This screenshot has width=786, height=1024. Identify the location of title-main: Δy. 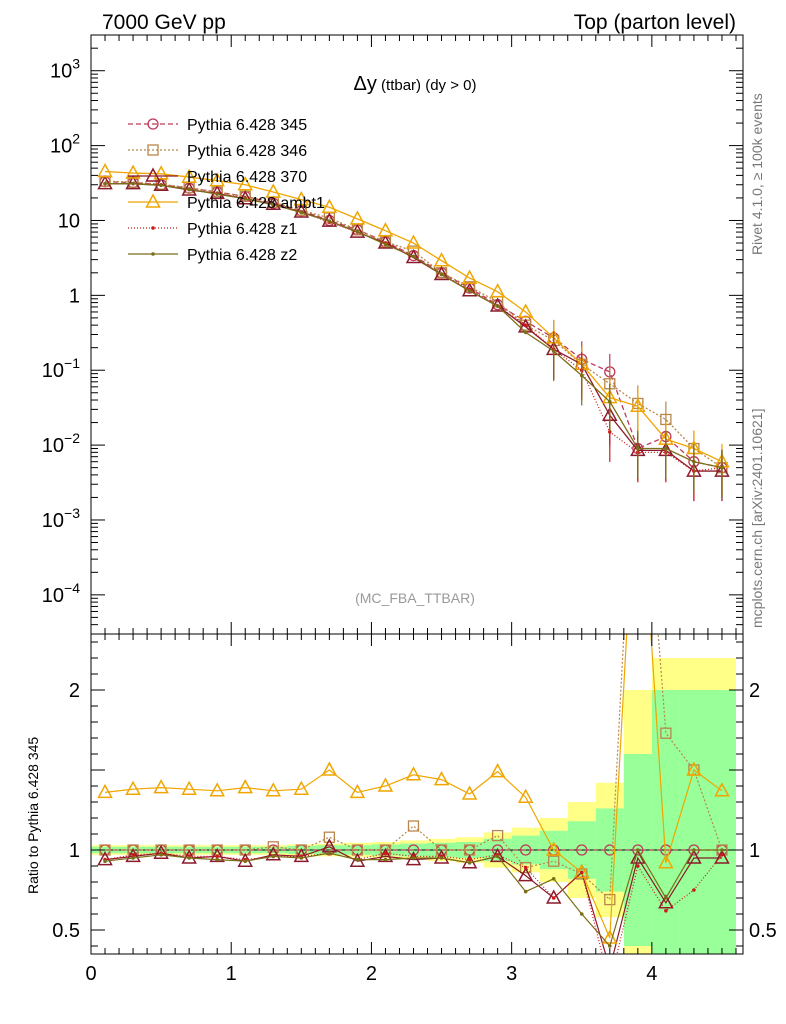
(365, 84).